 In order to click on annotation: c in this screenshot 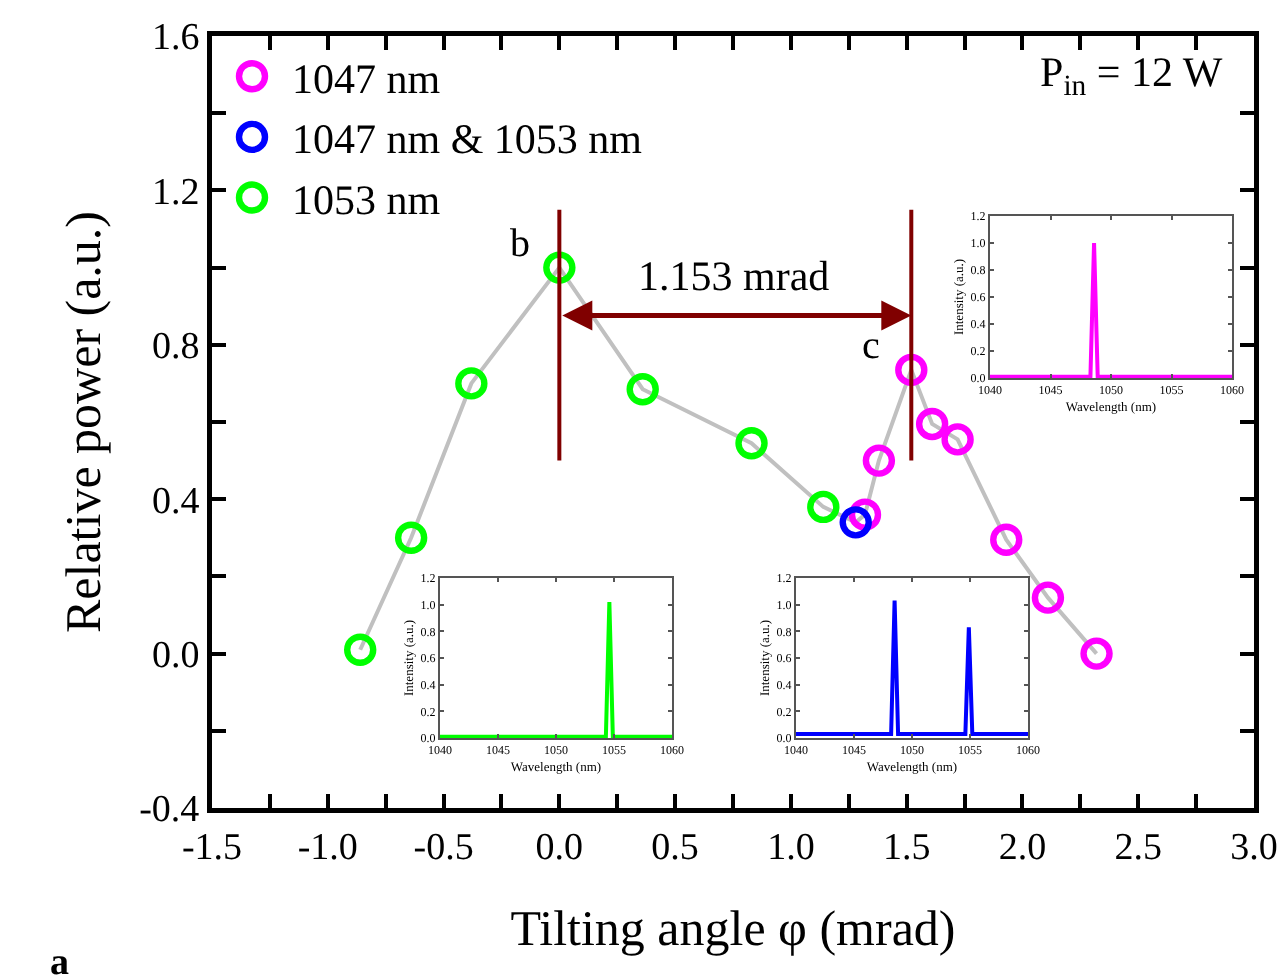, I will do `click(871, 346)`.